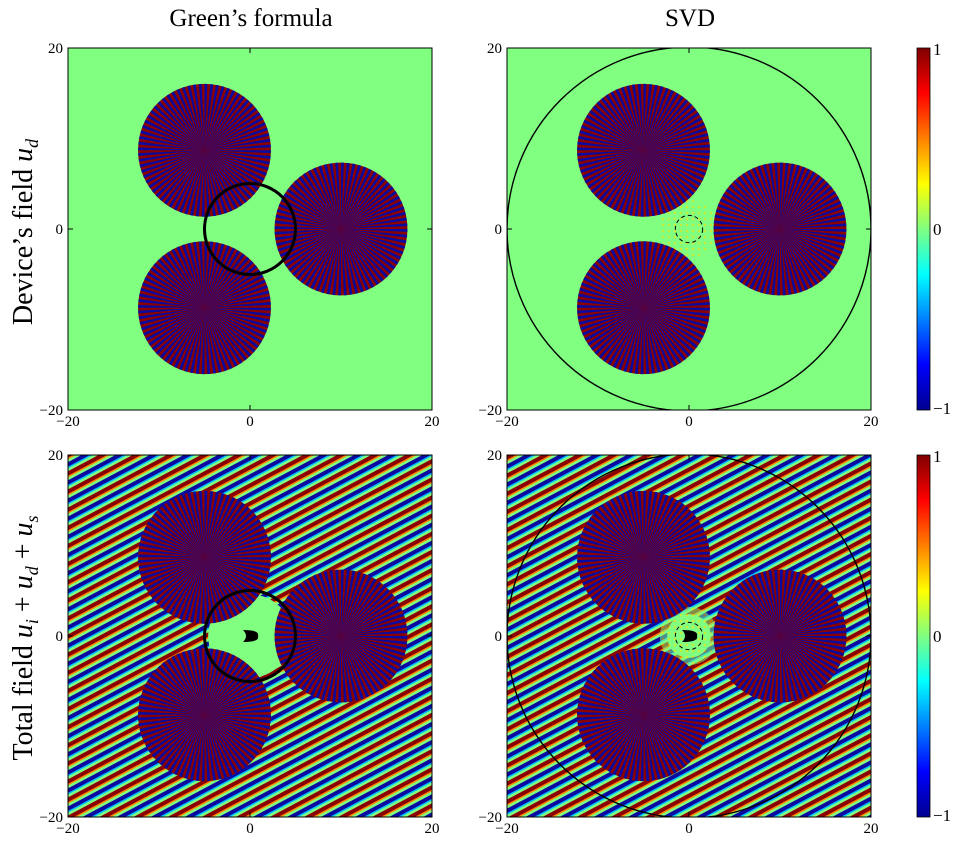 The height and width of the screenshot is (848, 963). I want to click on y-tick-label: 20, so click(494, 49).